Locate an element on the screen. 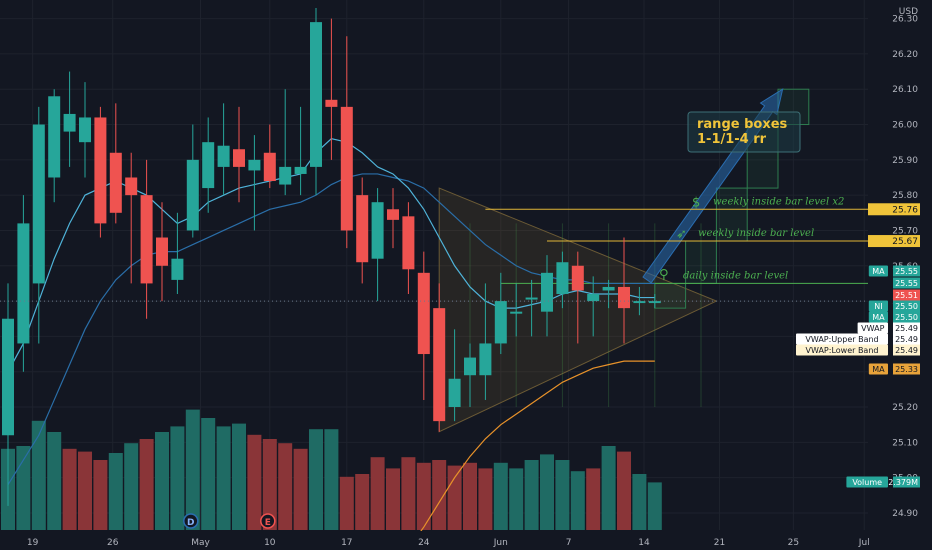 This screenshot has width=932, height=550. y-tick-label: 26.30 is located at coordinates (905, 20).